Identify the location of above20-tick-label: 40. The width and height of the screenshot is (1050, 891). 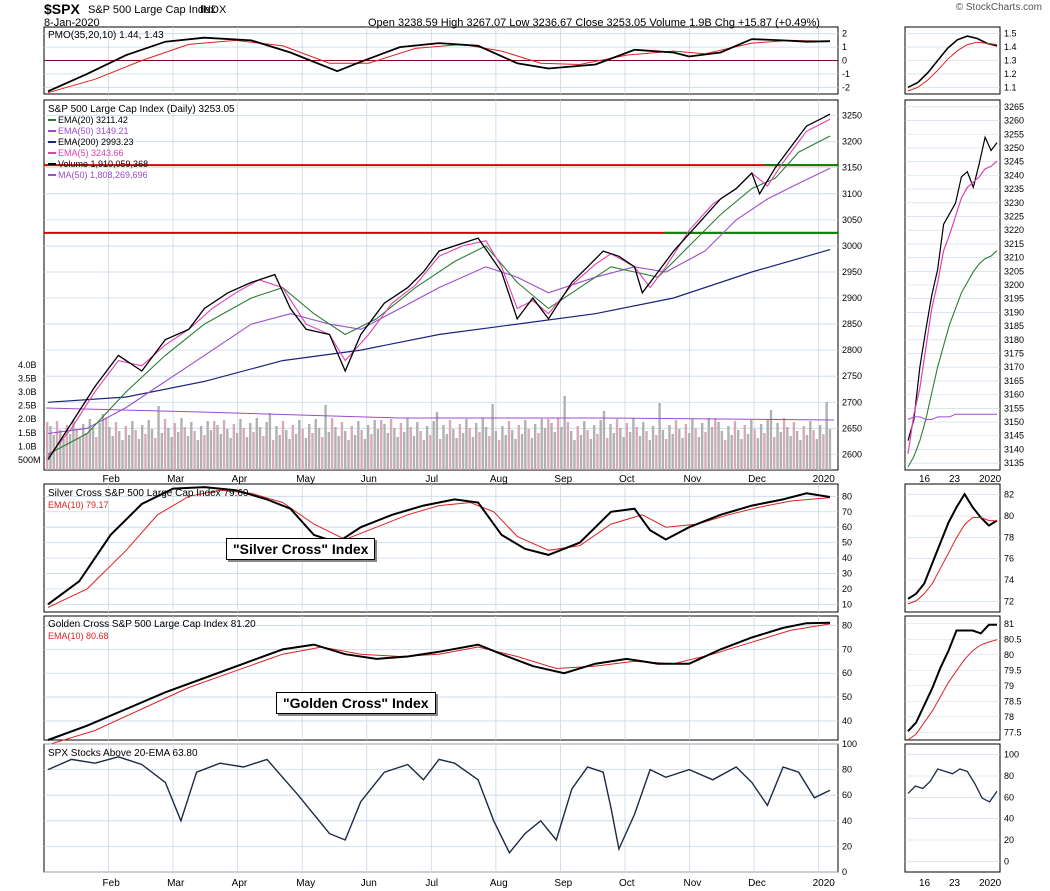
(847, 821).